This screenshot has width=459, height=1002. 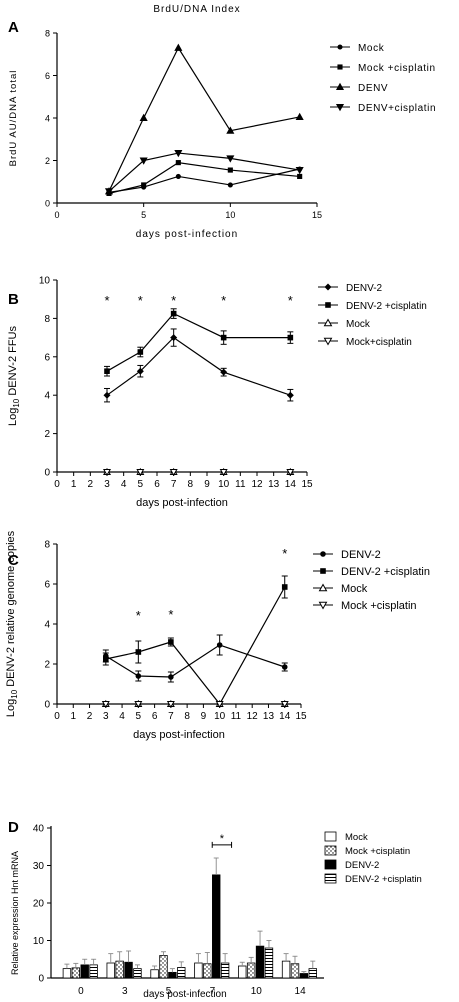 I want to click on x-tick-label: 12, so click(x=257, y=484).